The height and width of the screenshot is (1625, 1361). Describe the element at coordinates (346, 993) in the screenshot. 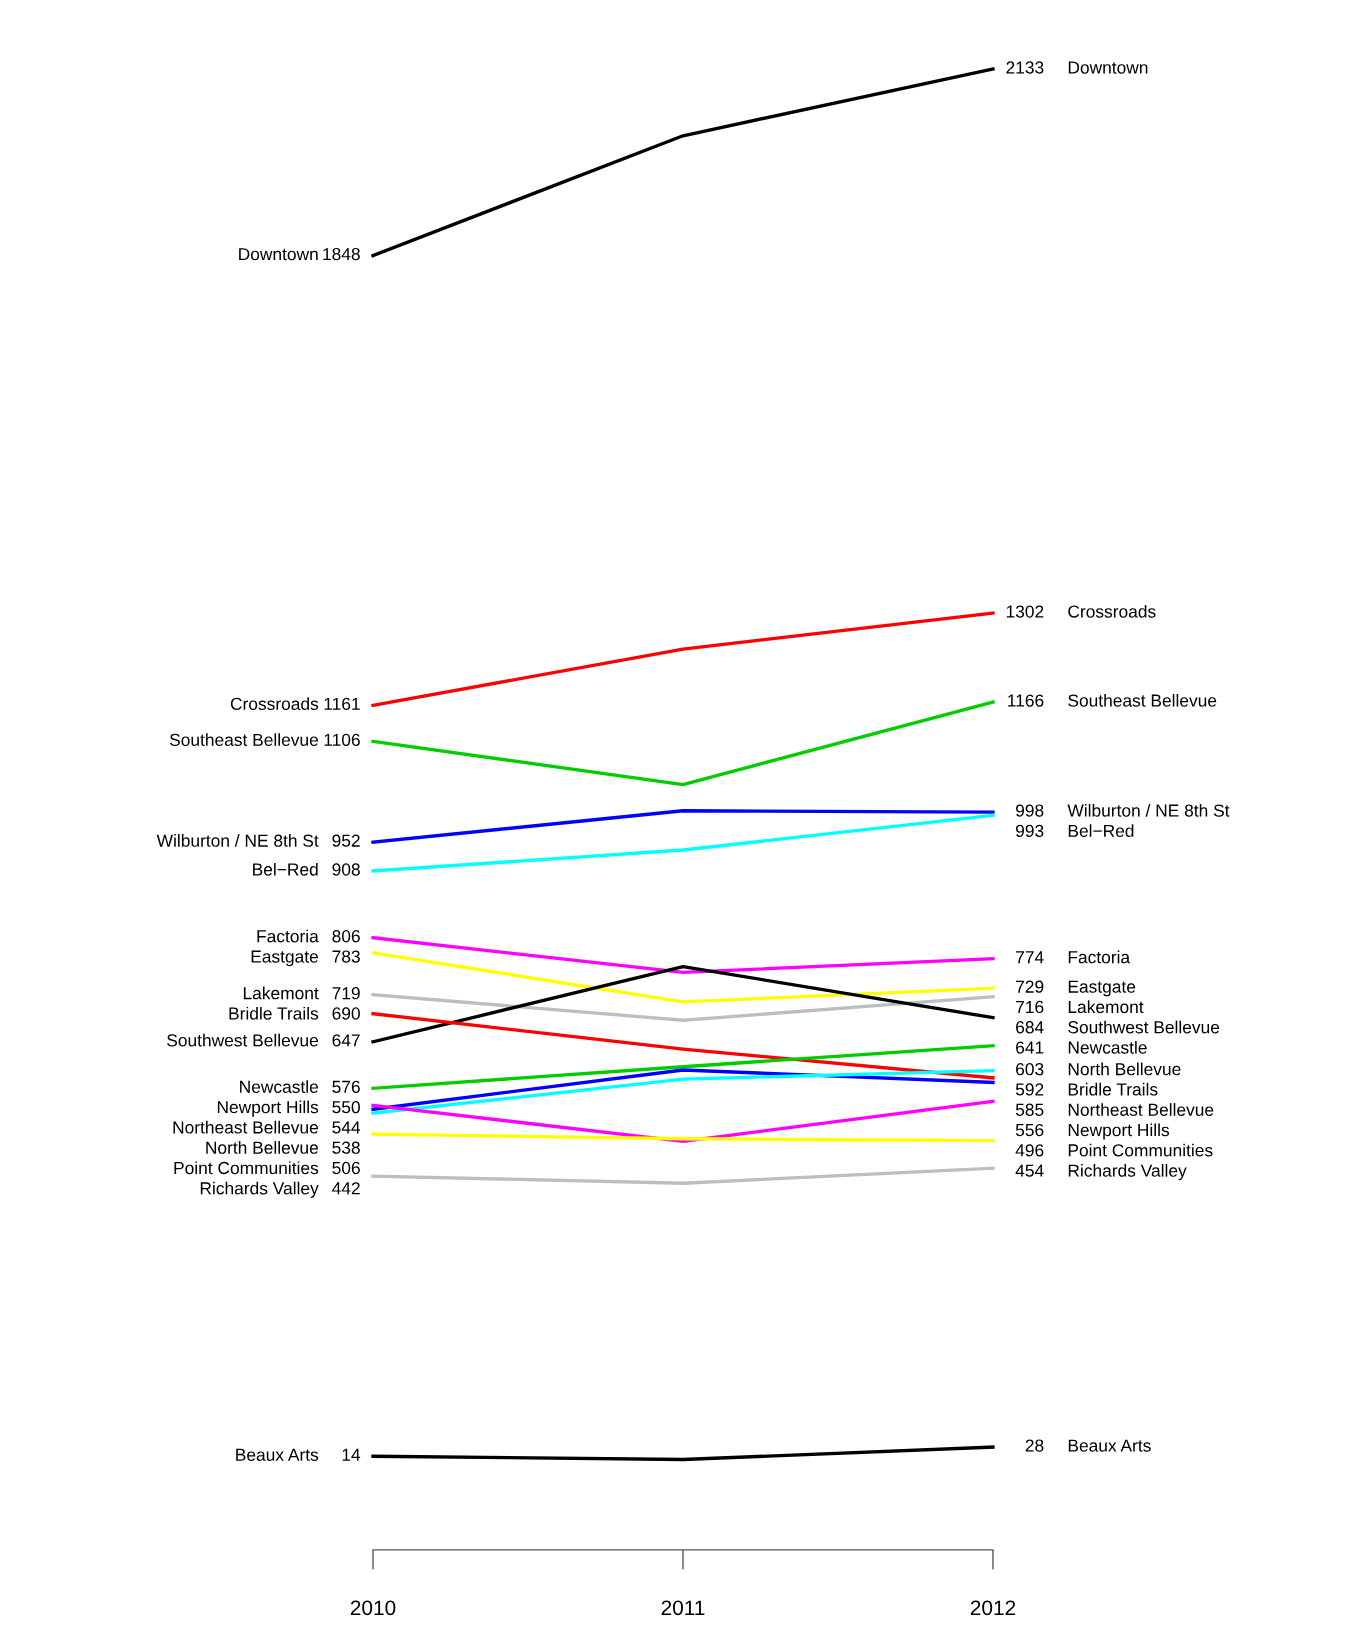

I see `data-label: 719` at that location.